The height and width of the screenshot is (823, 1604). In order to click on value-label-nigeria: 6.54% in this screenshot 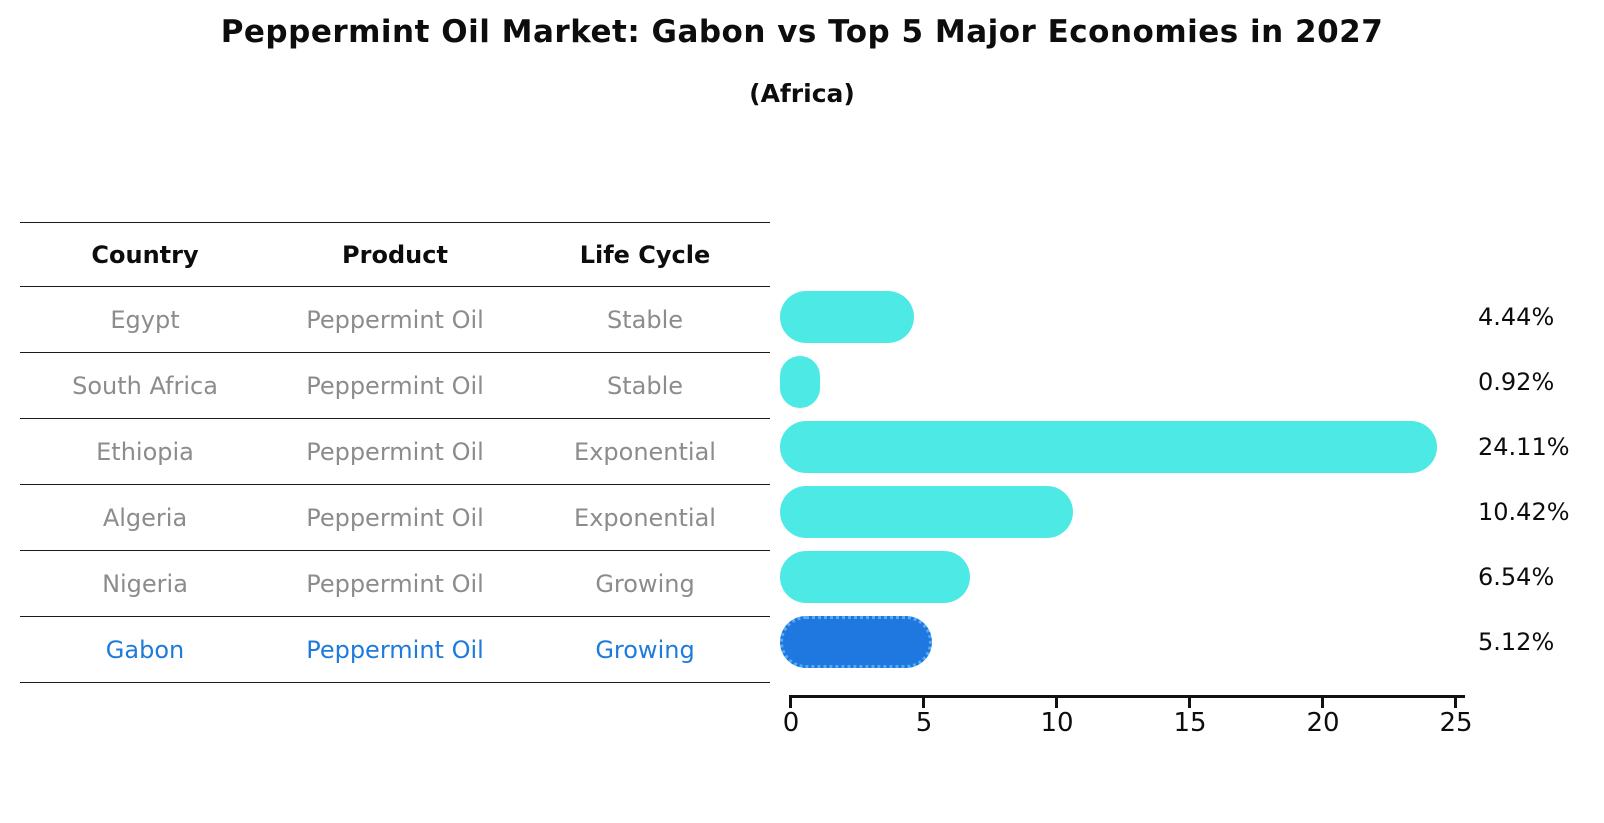, I will do `click(1516, 576)`.